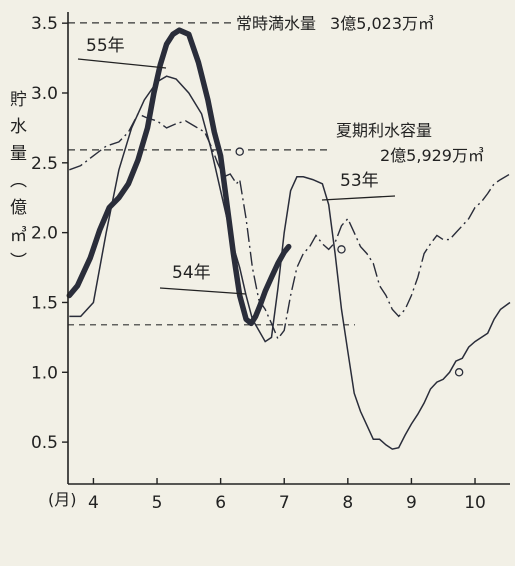 The width and height of the screenshot is (515, 566). Describe the element at coordinates (62, 499) in the screenshot. I see `x-unit-label: (月)` at that location.